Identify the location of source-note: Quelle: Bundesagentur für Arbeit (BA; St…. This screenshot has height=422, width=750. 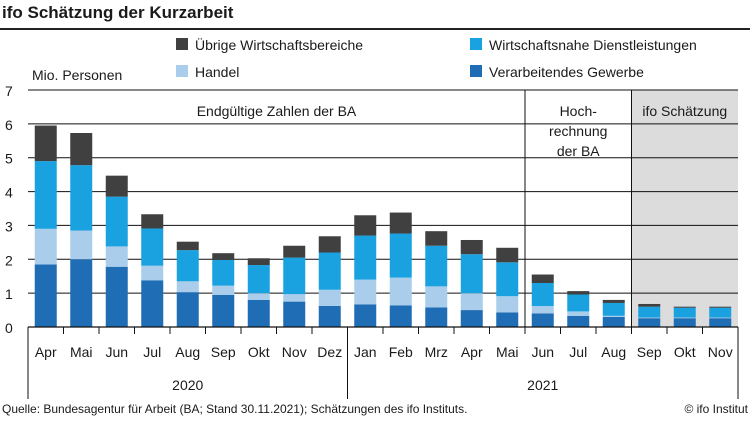
(235, 409).